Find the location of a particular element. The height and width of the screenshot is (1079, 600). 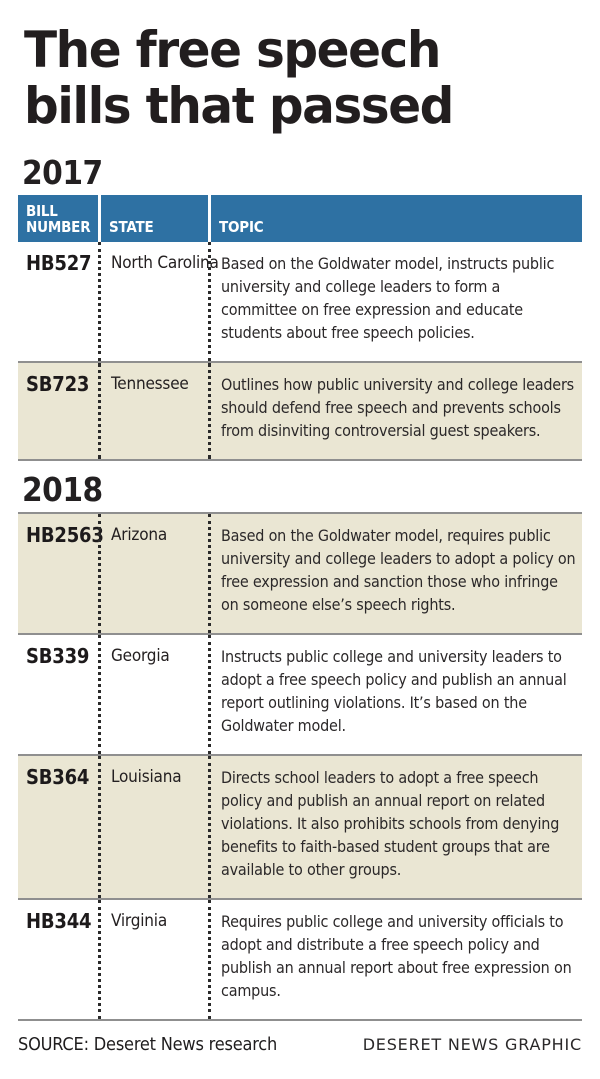

column-header-bill-number: BILL NUMBER is located at coordinates (58, 219).